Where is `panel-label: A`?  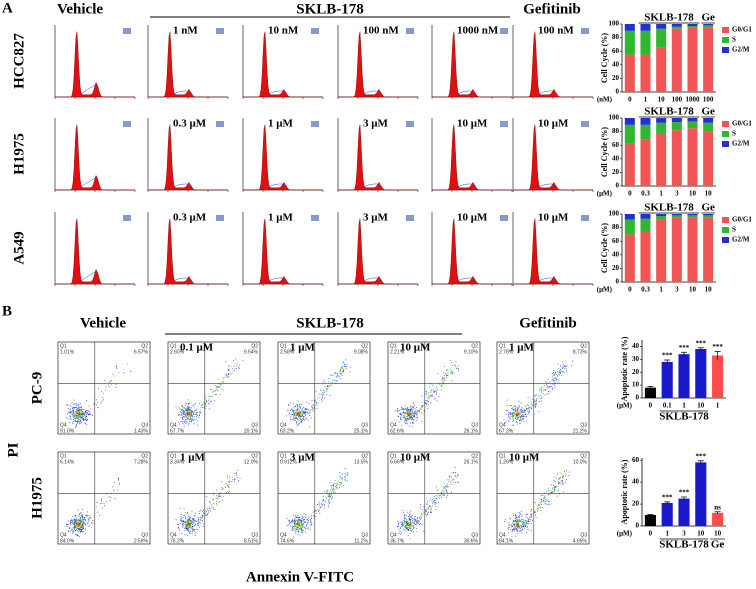
panel-label: A is located at coordinates (7, 8).